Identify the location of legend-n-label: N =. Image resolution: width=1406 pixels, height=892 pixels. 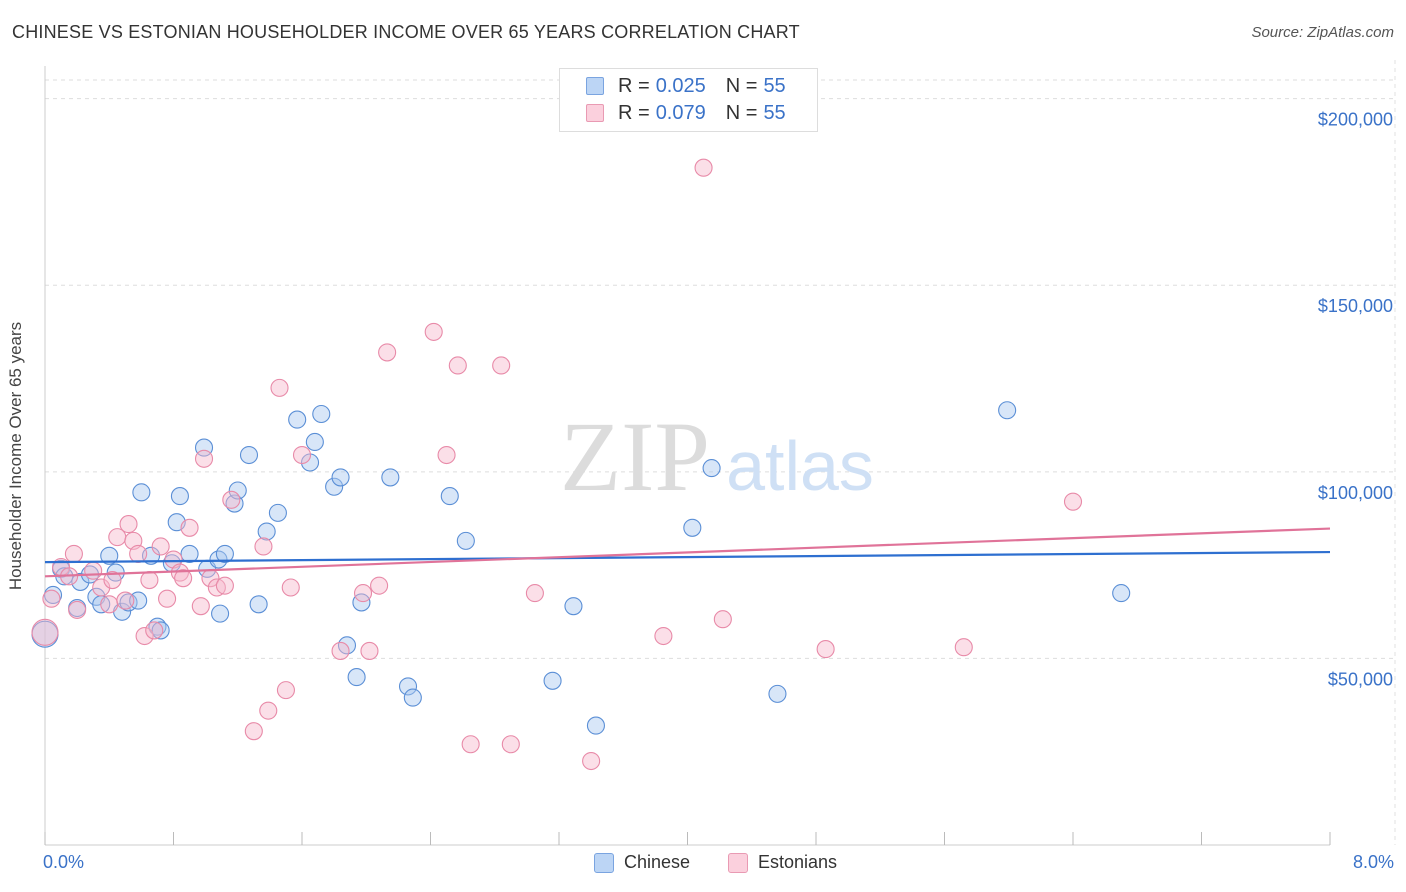
(741, 85).